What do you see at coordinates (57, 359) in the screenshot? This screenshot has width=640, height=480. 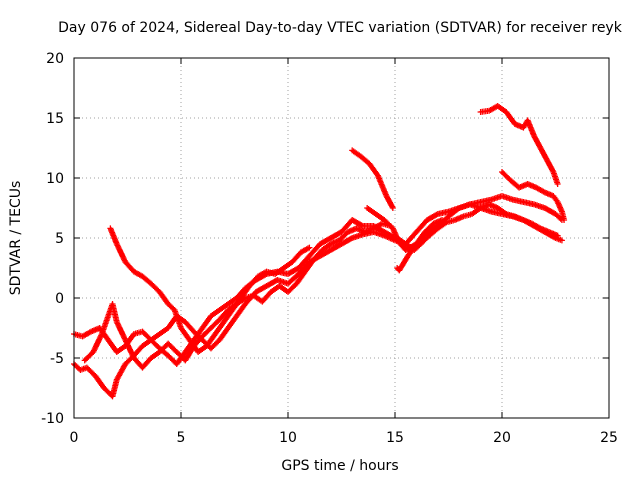 I see `y-tick-label: -5` at bounding box center [57, 359].